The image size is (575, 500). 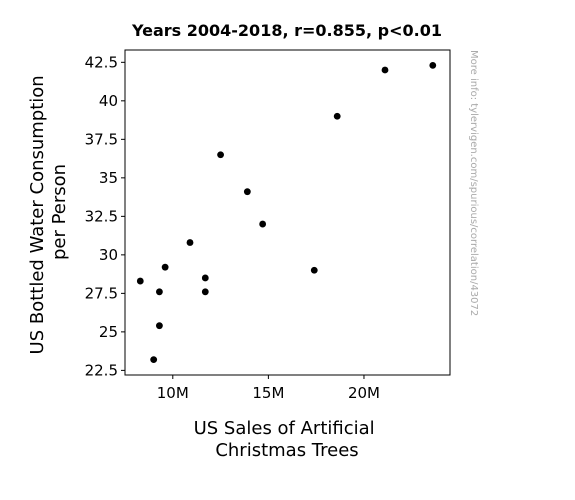 I want to click on y-tick-label: 32.5, so click(x=101, y=216).